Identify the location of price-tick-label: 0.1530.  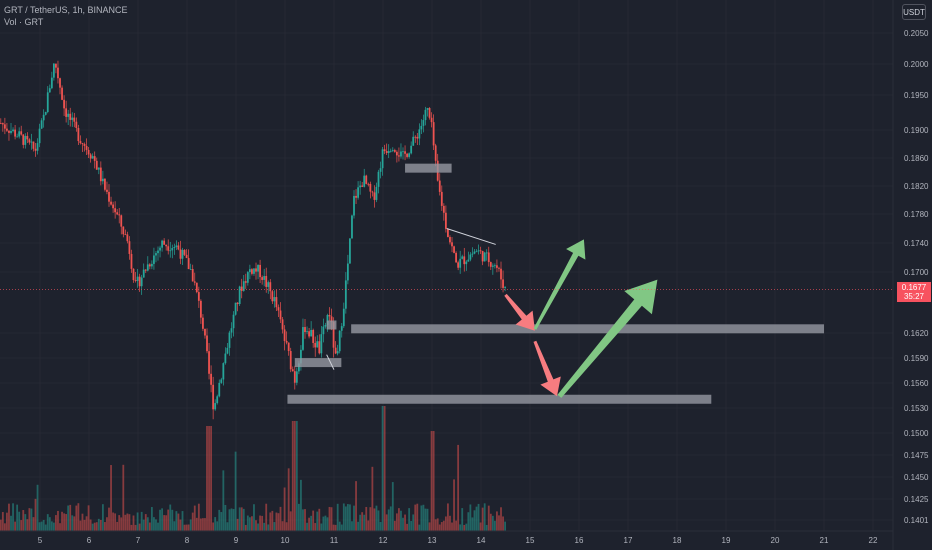
(916, 408).